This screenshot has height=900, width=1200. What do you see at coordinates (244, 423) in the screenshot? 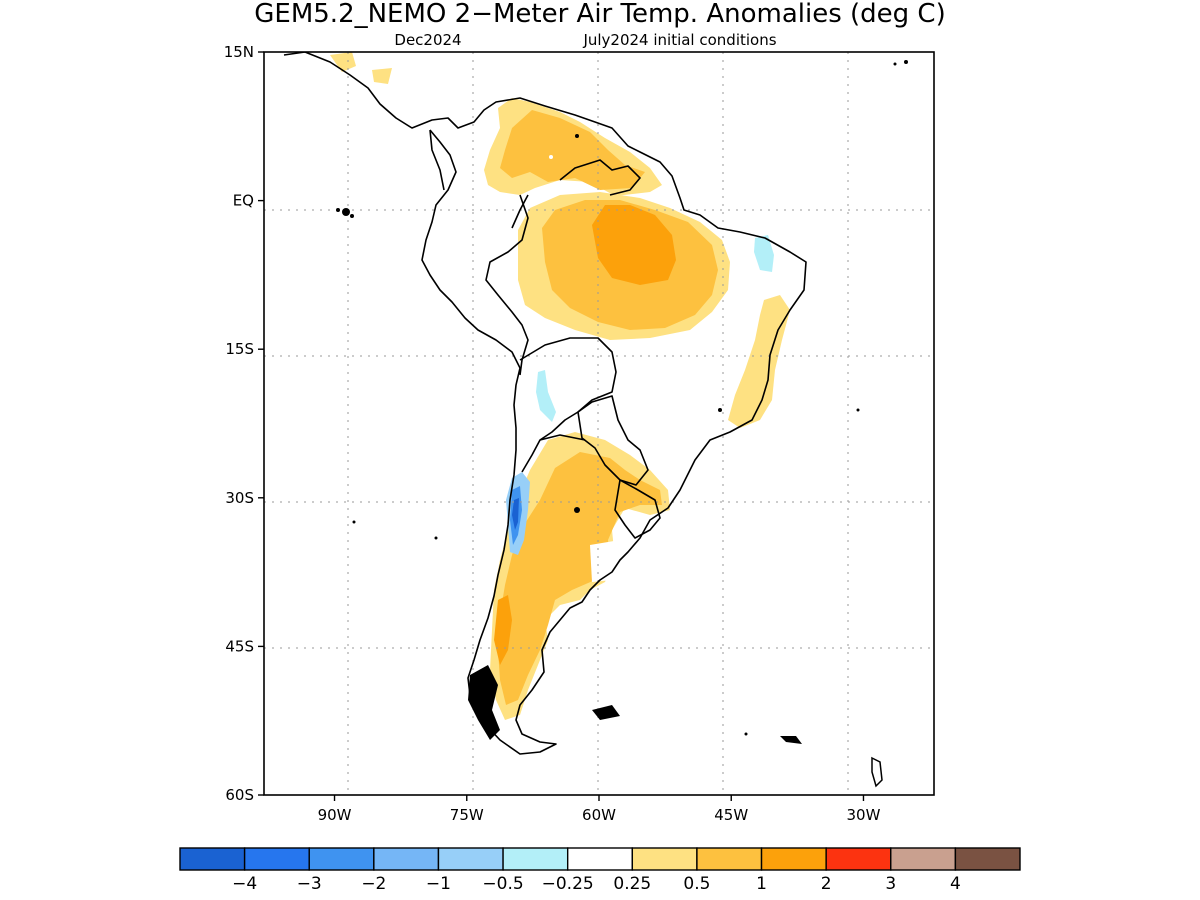
I see `latitude-axis: 15N EQ 15S 30S 45S 60S` at bounding box center [244, 423].